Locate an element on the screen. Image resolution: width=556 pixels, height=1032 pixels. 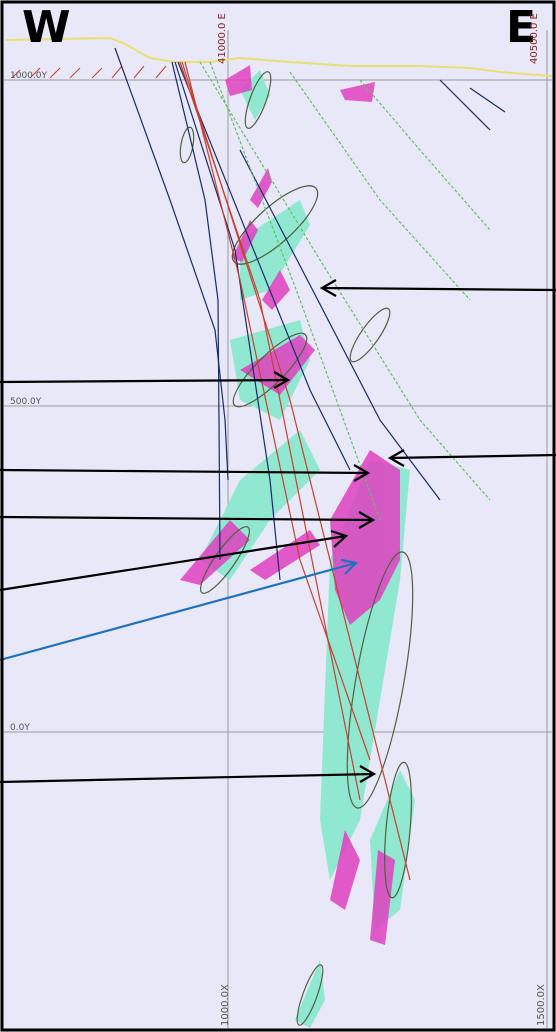
arrow-7-blue is located at coordinates (179, 610).